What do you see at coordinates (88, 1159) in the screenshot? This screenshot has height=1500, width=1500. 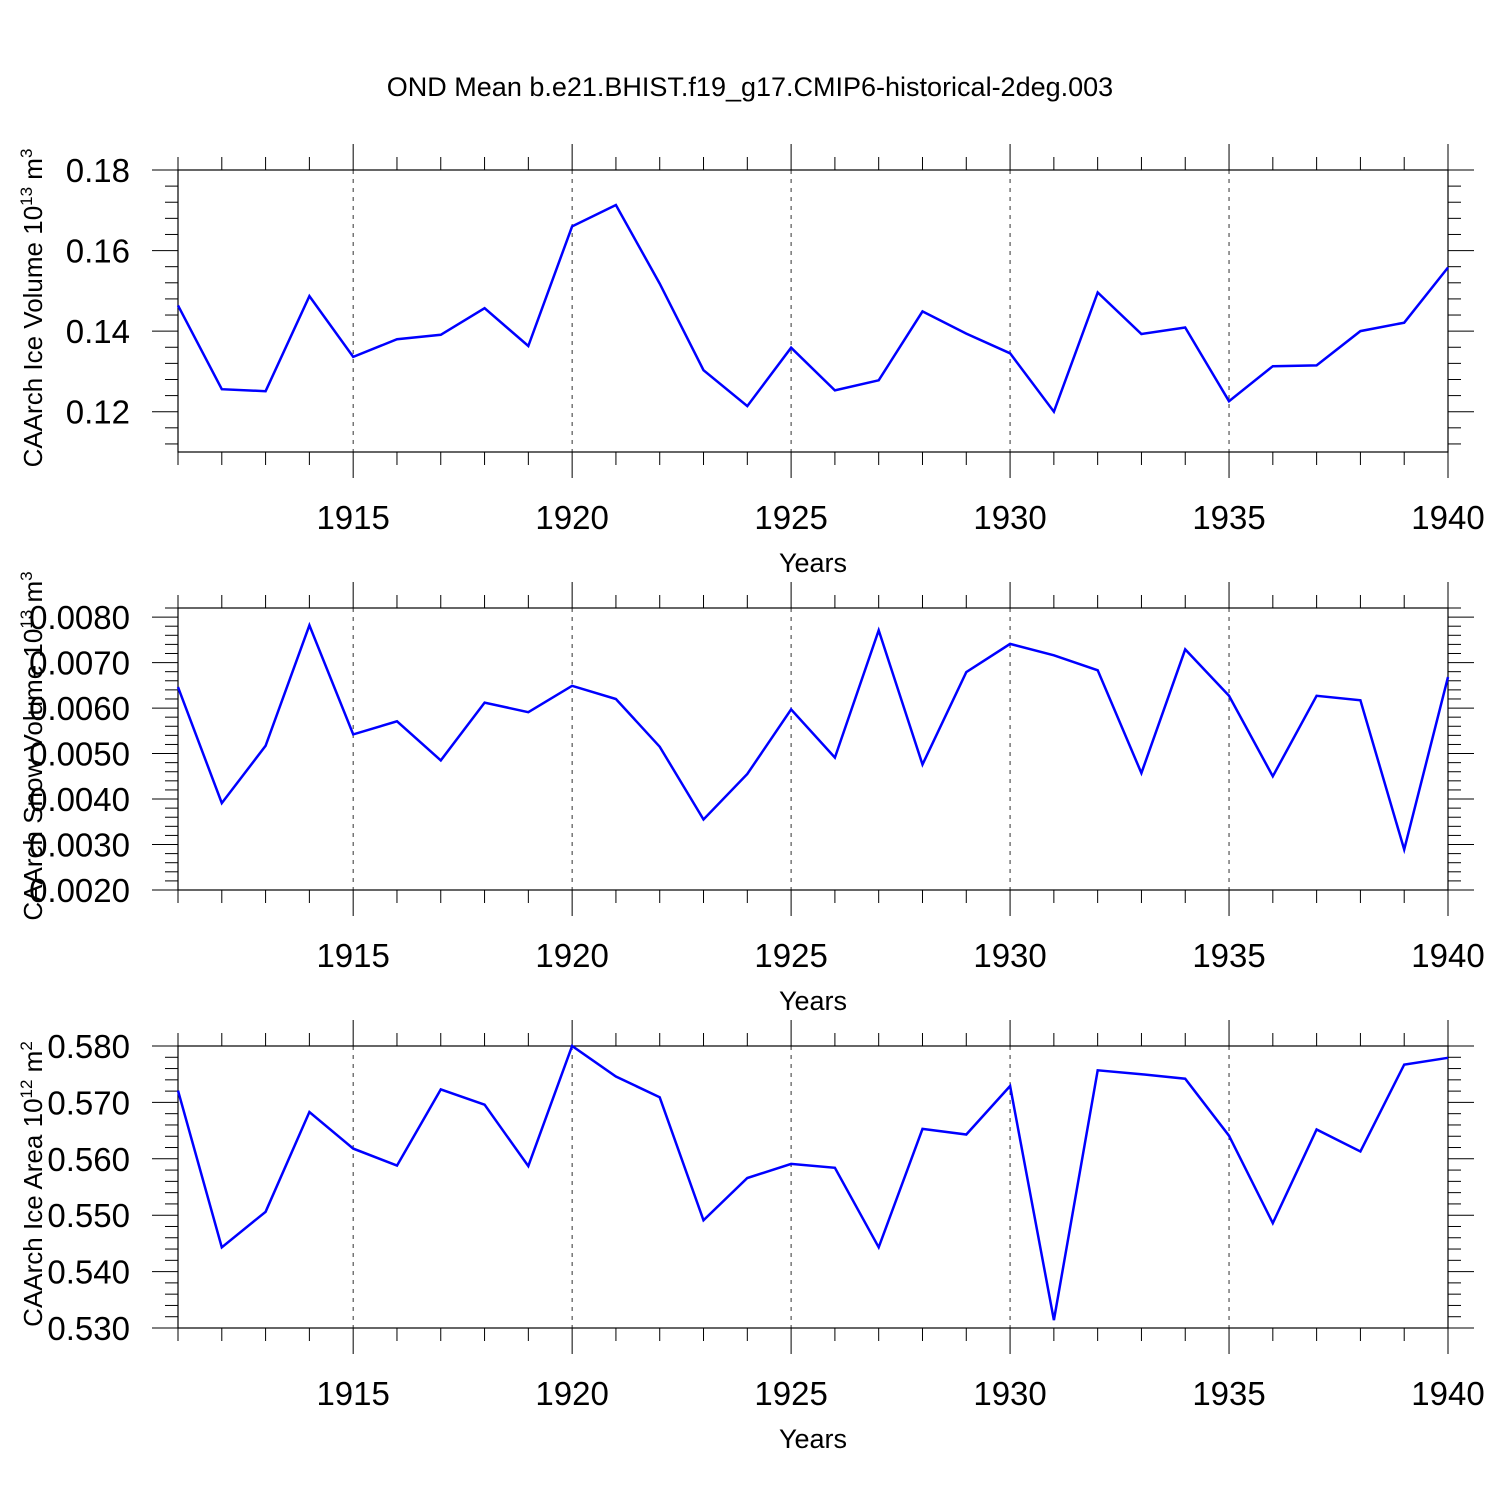 I see `y-tick-label: 0.560` at bounding box center [88, 1159].